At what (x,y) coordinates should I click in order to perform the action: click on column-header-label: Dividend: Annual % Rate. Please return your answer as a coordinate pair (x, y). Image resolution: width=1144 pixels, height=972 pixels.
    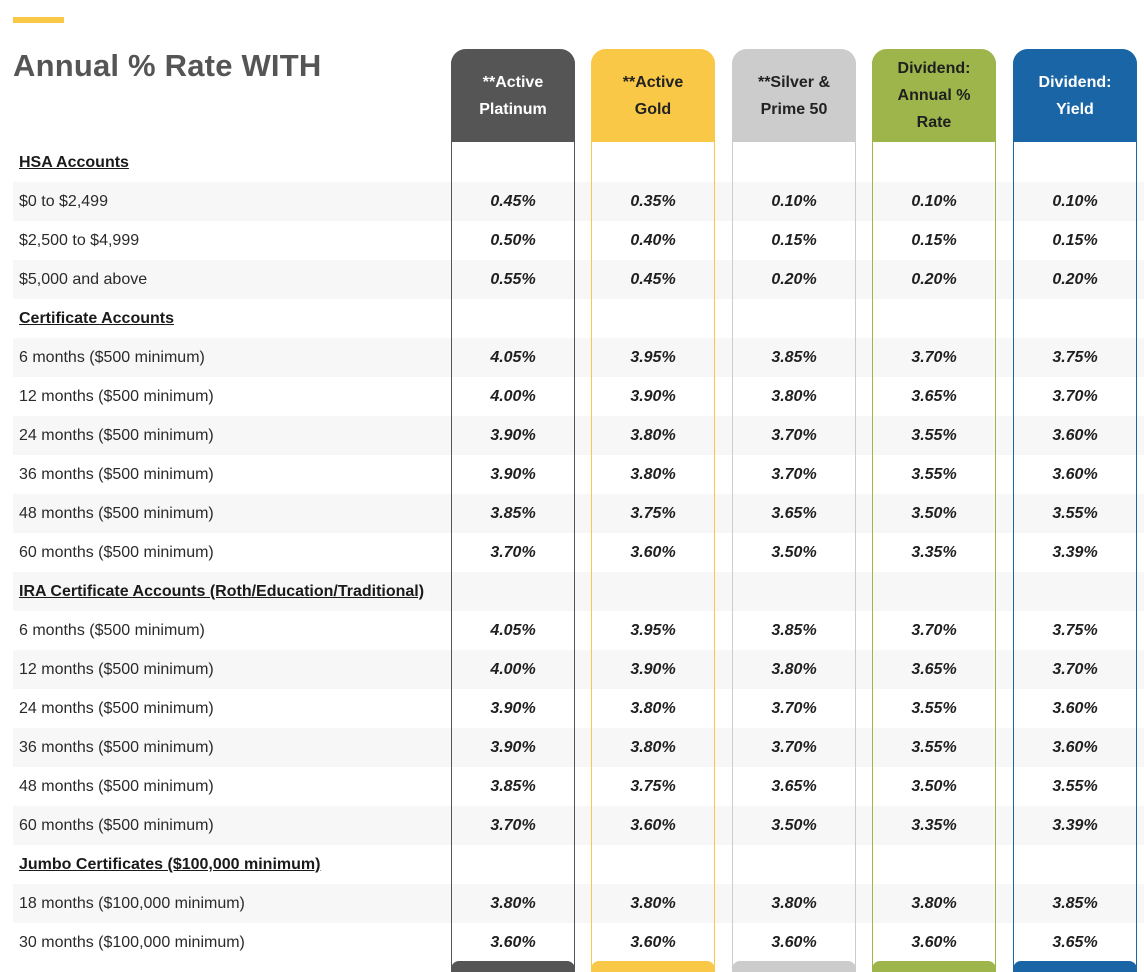
    Looking at the image, I should click on (934, 95).